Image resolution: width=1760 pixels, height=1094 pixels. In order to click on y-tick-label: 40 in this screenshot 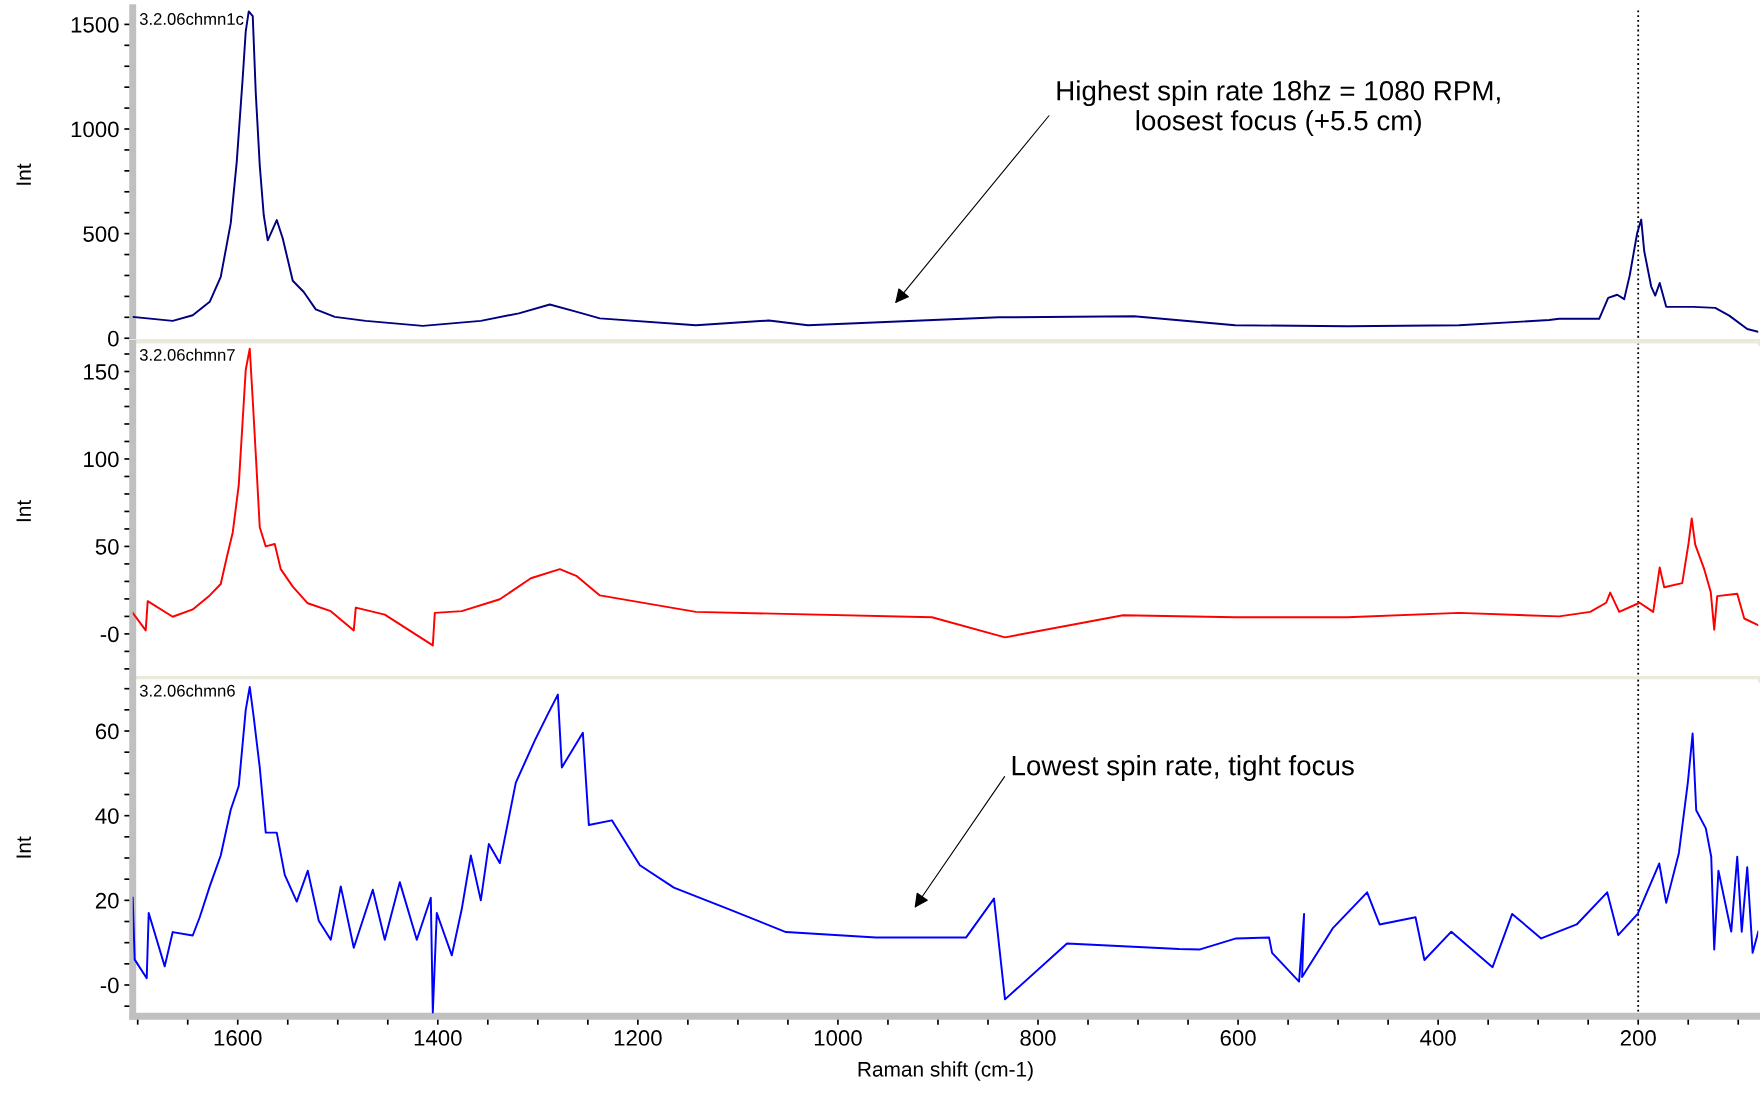, I will do `click(107, 816)`.